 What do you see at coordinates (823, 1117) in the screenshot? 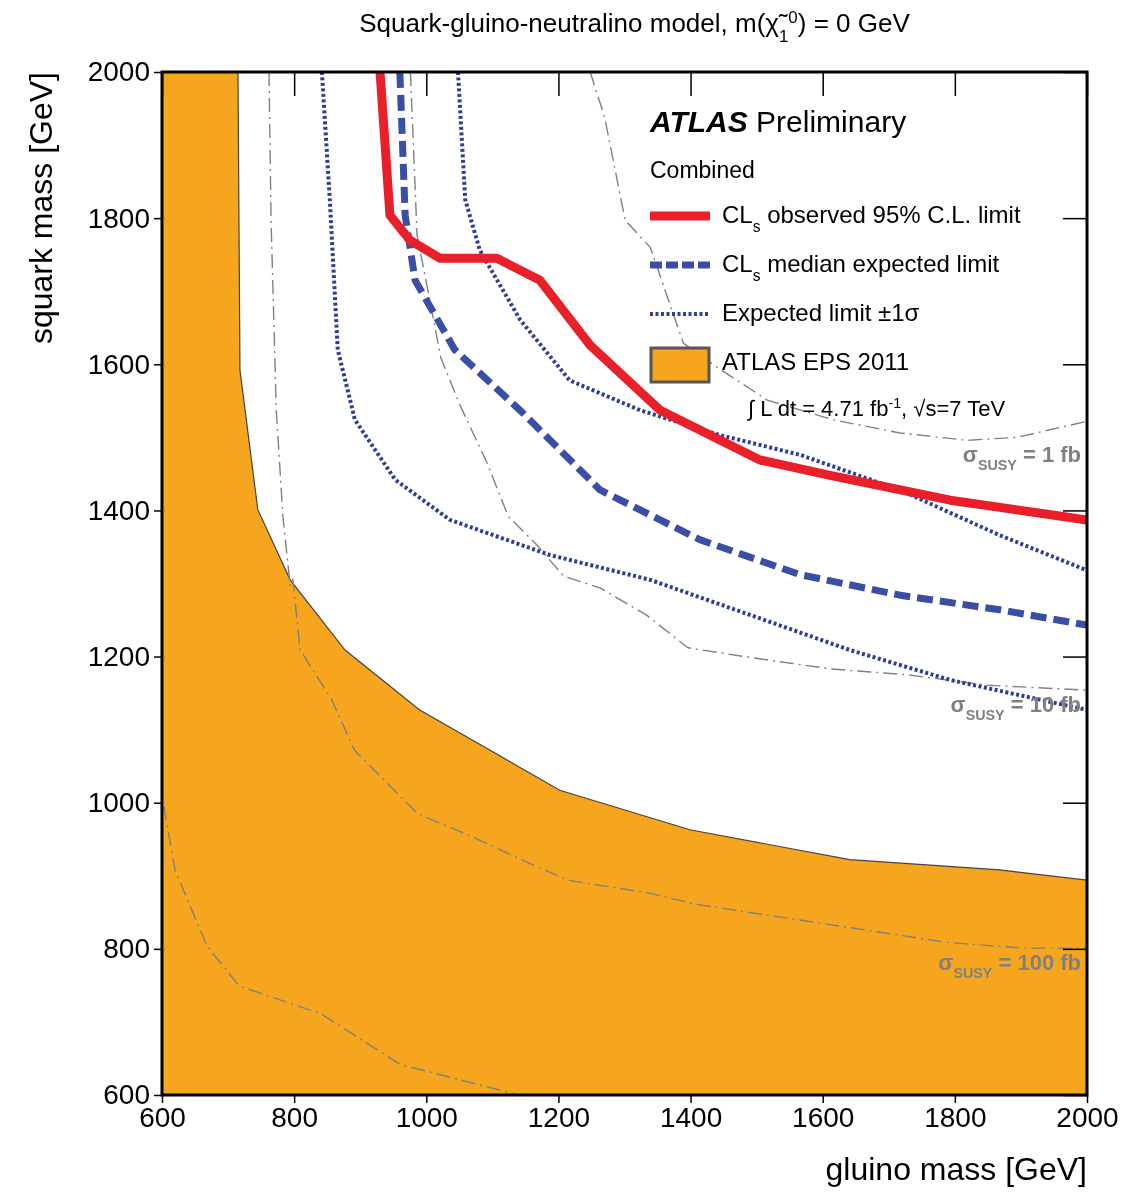
I see `x-tick-label: 1600` at bounding box center [823, 1117].